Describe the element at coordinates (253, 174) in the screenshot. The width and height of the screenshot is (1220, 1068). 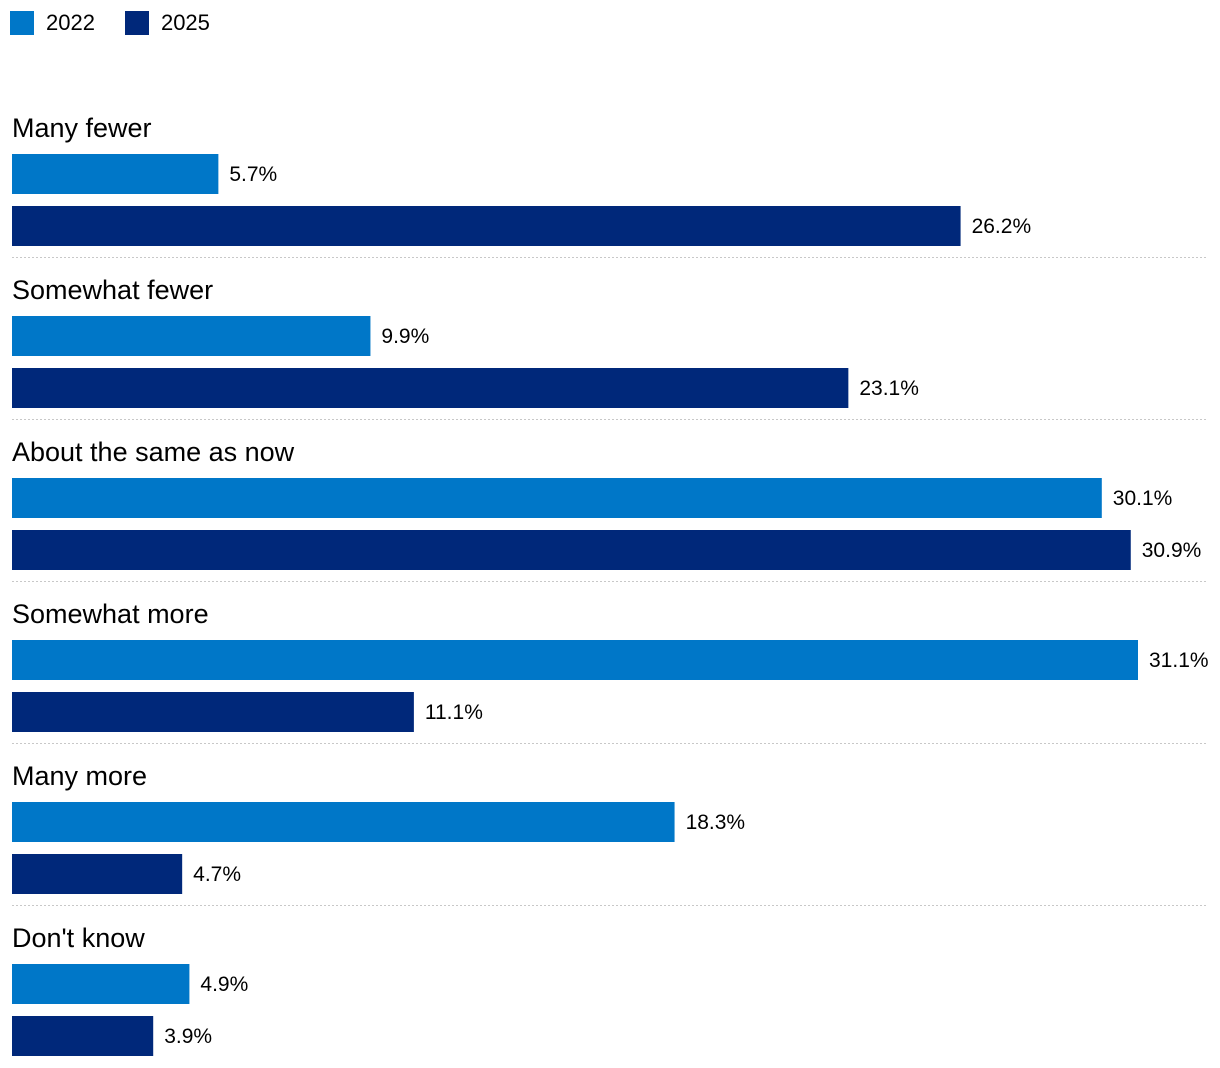
I see `value-label-2022-many-fewer: 5.7%` at that location.